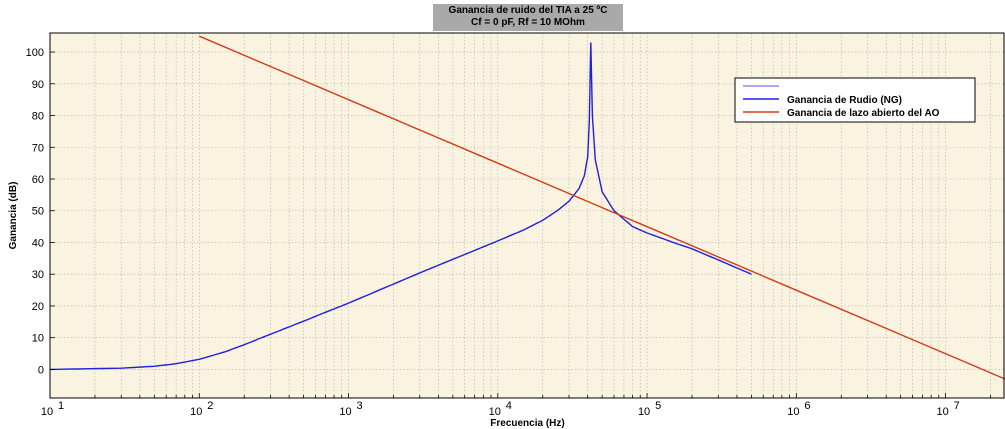 This screenshot has width=1005, height=429. Describe the element at coordinates (35, 53) in the screenshot. I see `y-tick-label: 100` at that location.